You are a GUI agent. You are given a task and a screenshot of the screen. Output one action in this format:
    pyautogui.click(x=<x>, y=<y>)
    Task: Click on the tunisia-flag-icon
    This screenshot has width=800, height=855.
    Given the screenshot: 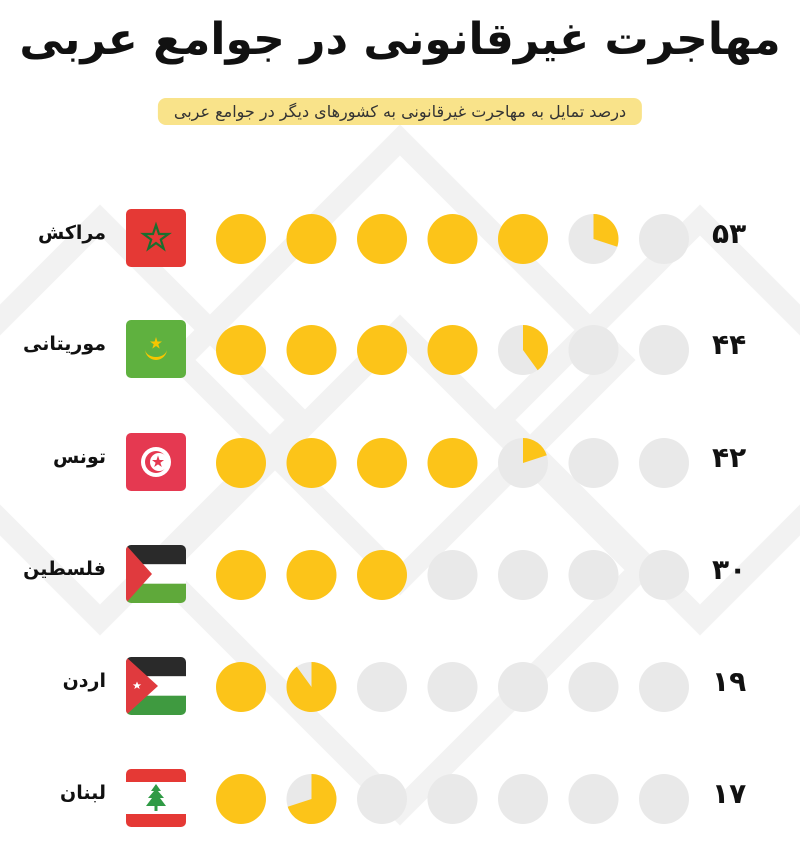 What is the action you would take?
    pyautogui.click(x=156, y=462)
    